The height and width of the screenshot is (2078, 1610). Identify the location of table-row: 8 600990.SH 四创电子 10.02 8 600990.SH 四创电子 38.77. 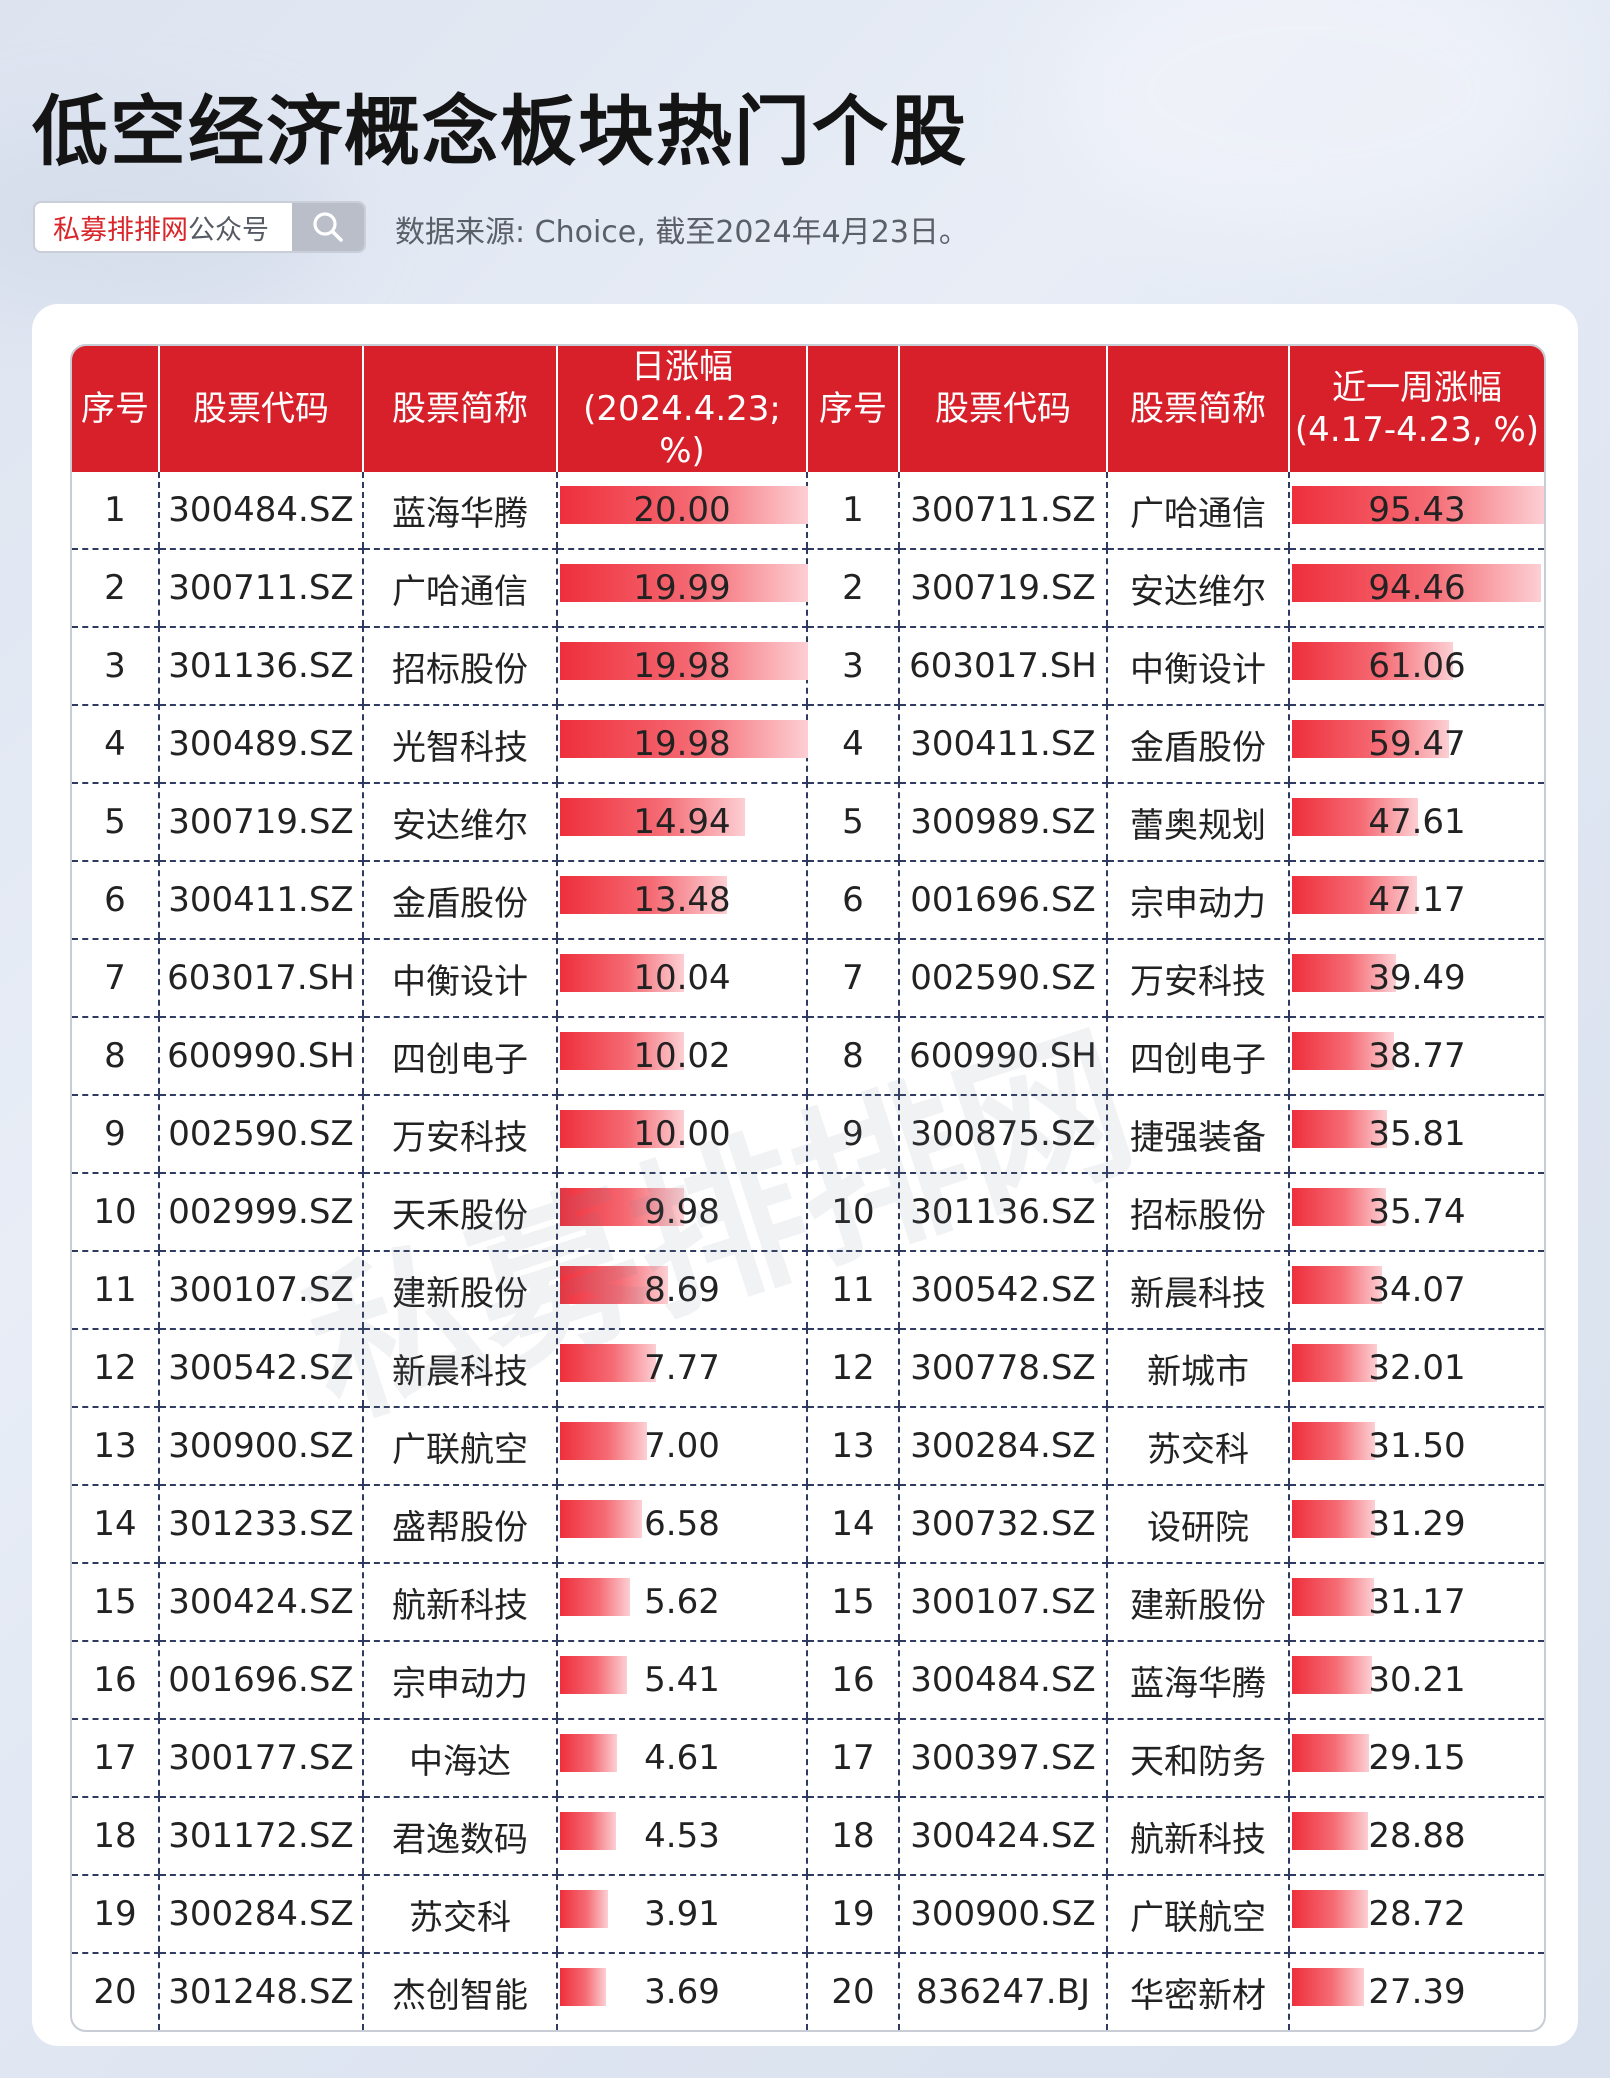
(808, 1055).